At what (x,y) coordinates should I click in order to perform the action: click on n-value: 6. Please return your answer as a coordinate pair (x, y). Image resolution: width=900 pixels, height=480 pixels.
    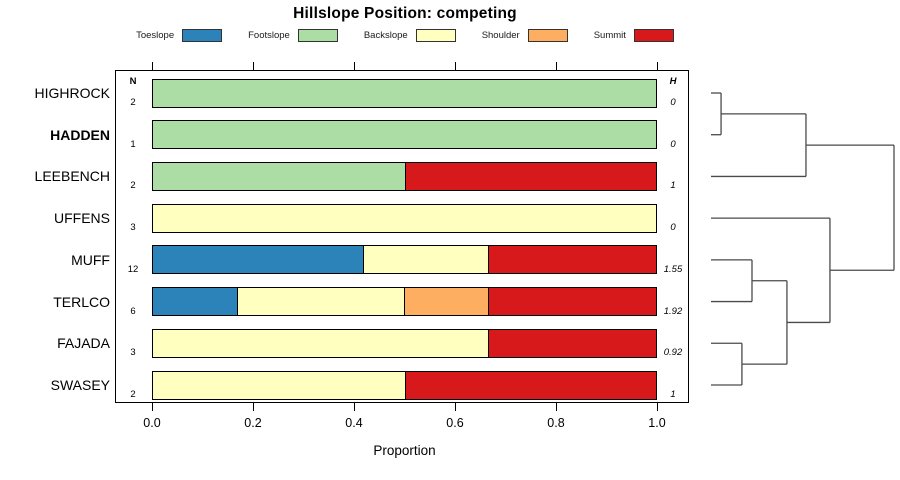
    Looking at the image, I should click on (133, 311).